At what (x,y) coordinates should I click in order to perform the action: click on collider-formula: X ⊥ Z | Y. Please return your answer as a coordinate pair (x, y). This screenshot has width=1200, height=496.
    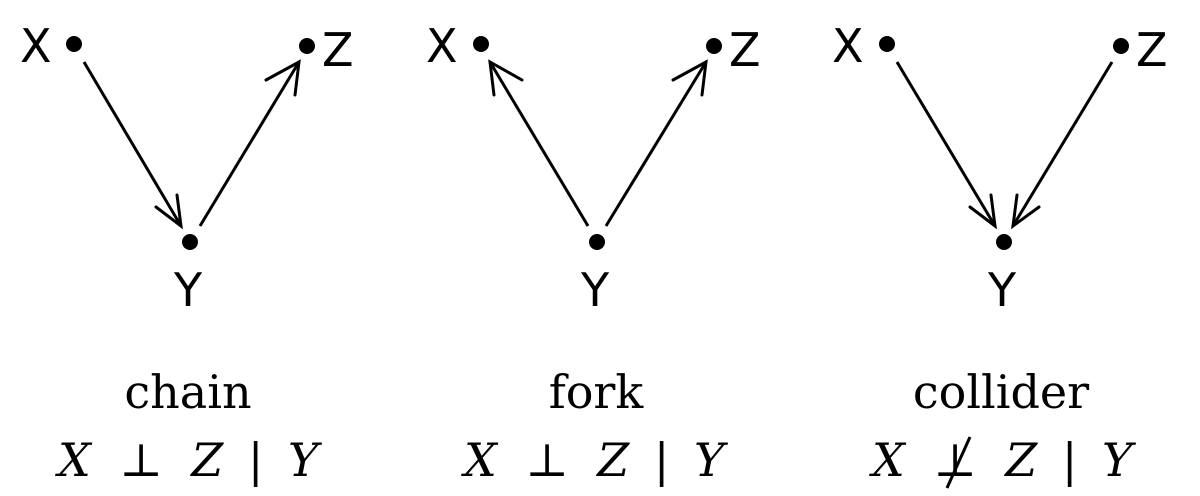
    Looking at the image, I should click on (1003, 460).